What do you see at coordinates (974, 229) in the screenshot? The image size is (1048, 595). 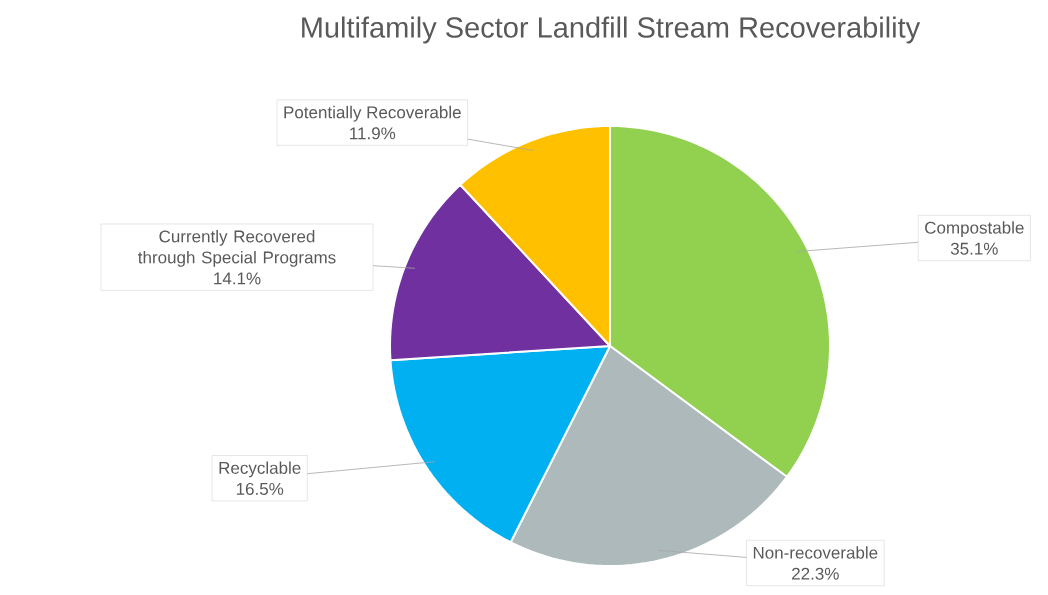 I see `slice-label: Compostable` at bounding box center [974, 229].